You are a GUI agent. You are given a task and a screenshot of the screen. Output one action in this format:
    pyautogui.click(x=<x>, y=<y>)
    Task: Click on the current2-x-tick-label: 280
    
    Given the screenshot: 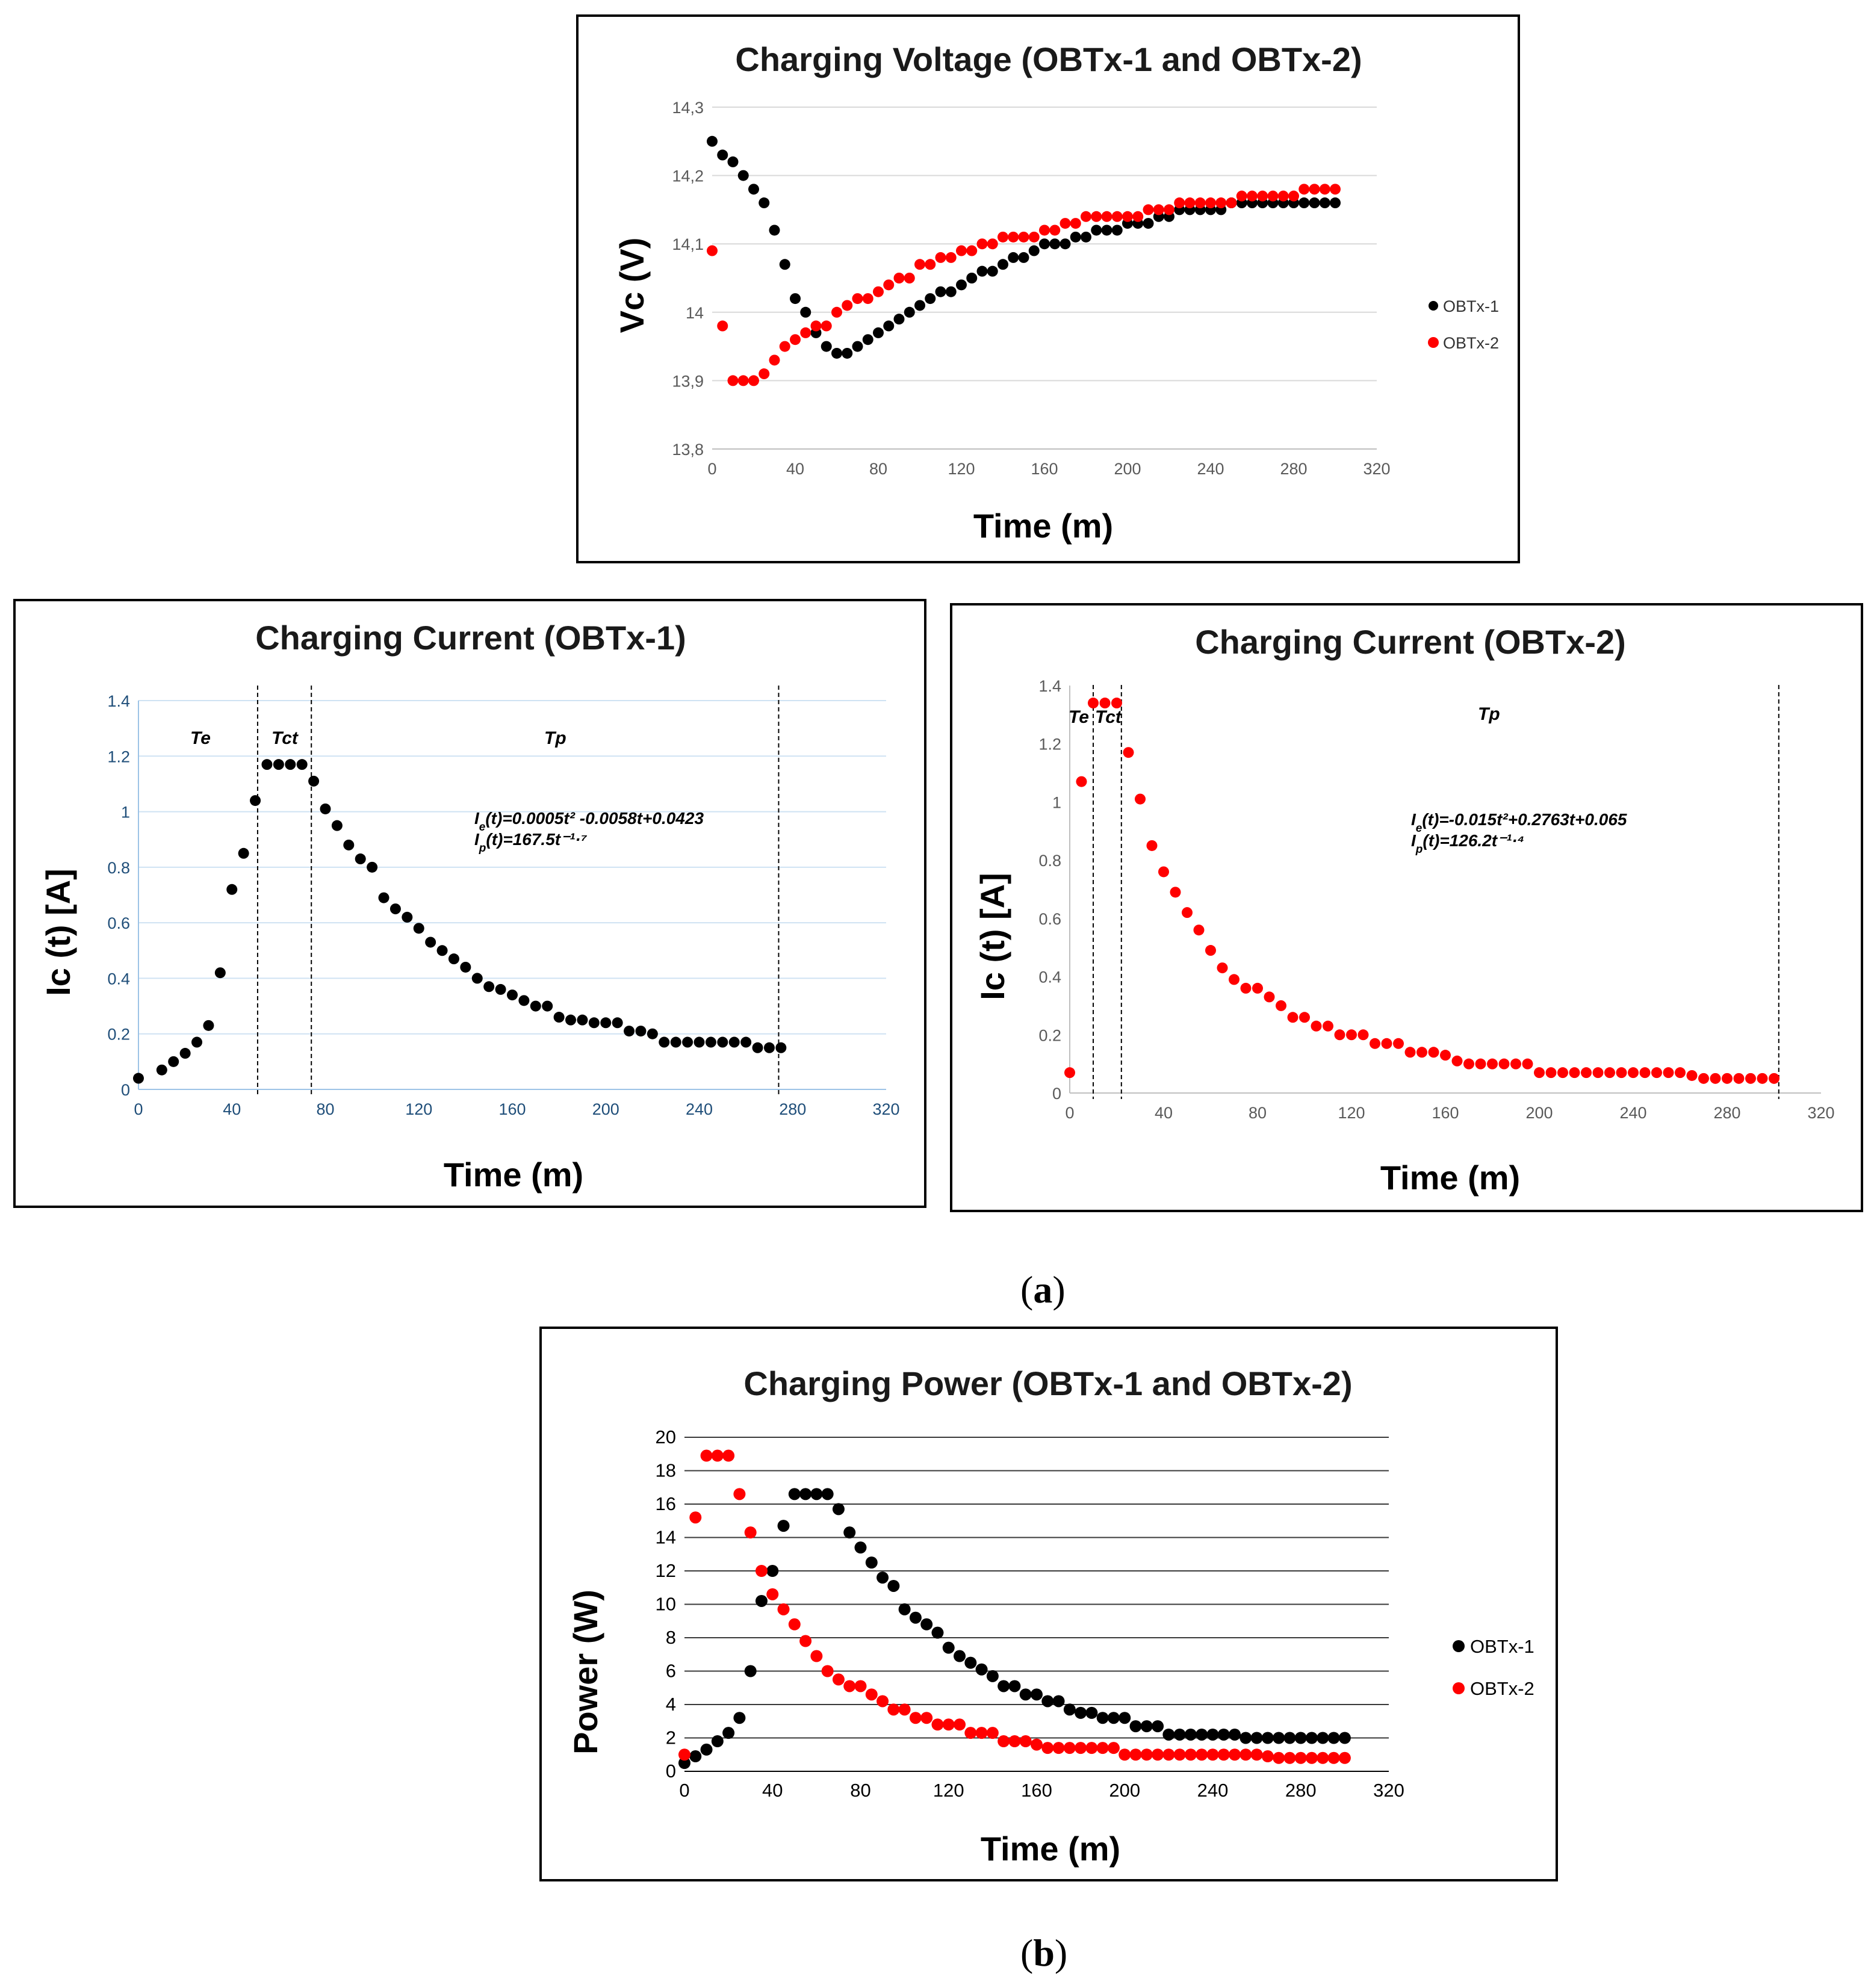 What is the action you would take?
    pyautogui.click(x=1726, y=1113)
    